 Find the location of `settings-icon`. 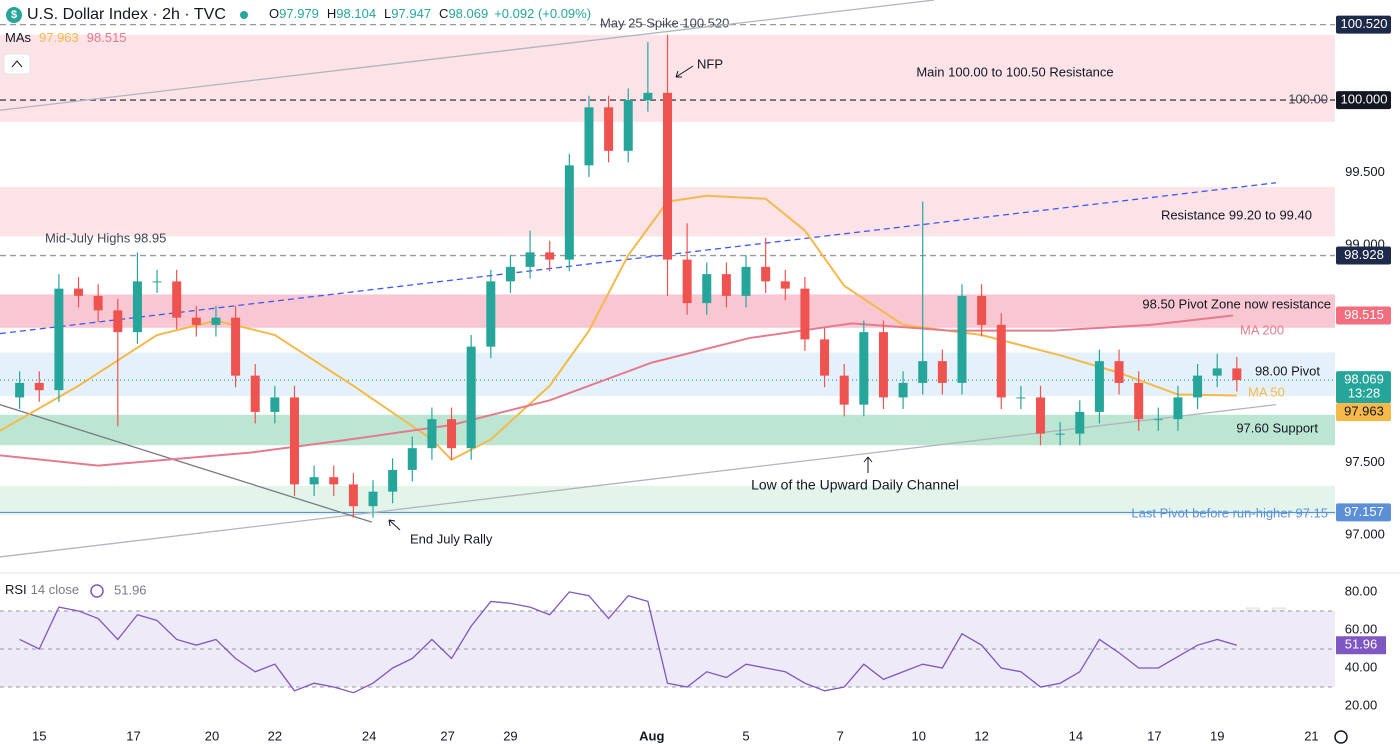

settings-icon is located at coordinates (1341, 737).